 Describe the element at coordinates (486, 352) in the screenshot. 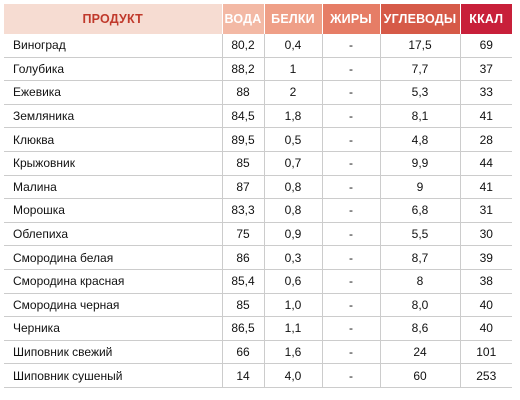

I see `cell-kcal: 101` at that location.